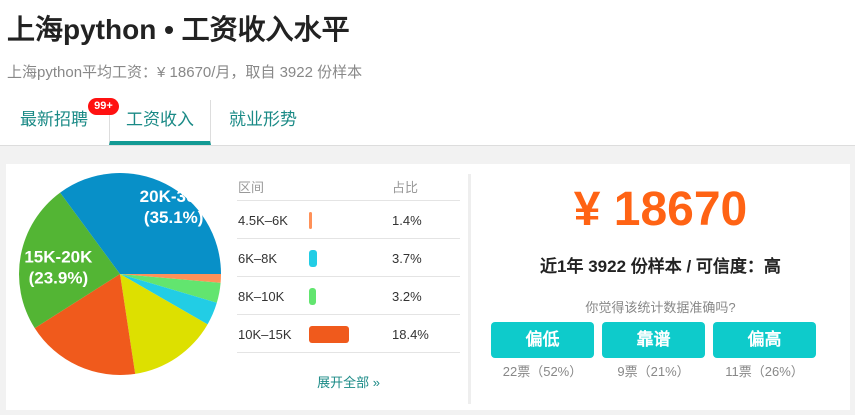 Image resolution: width=855 pixels, height=415 pixels. I want to click on range-label: 10K–15K, so click(265, 334).